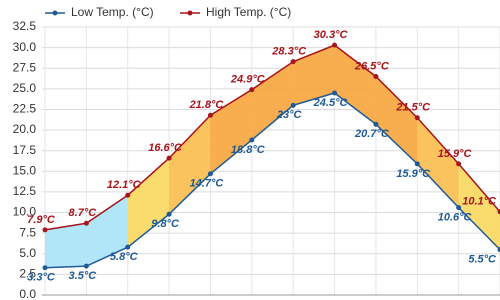  Describe the element at coordinates (289, 115) in the screenshot. I see `data-label: 23°C` at that location.